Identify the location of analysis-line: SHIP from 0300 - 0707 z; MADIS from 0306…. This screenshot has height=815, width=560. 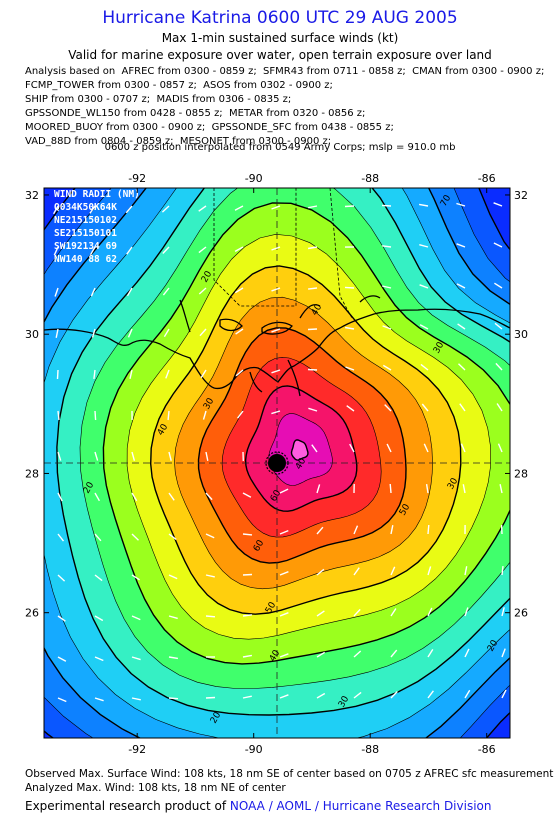
(158, 99).